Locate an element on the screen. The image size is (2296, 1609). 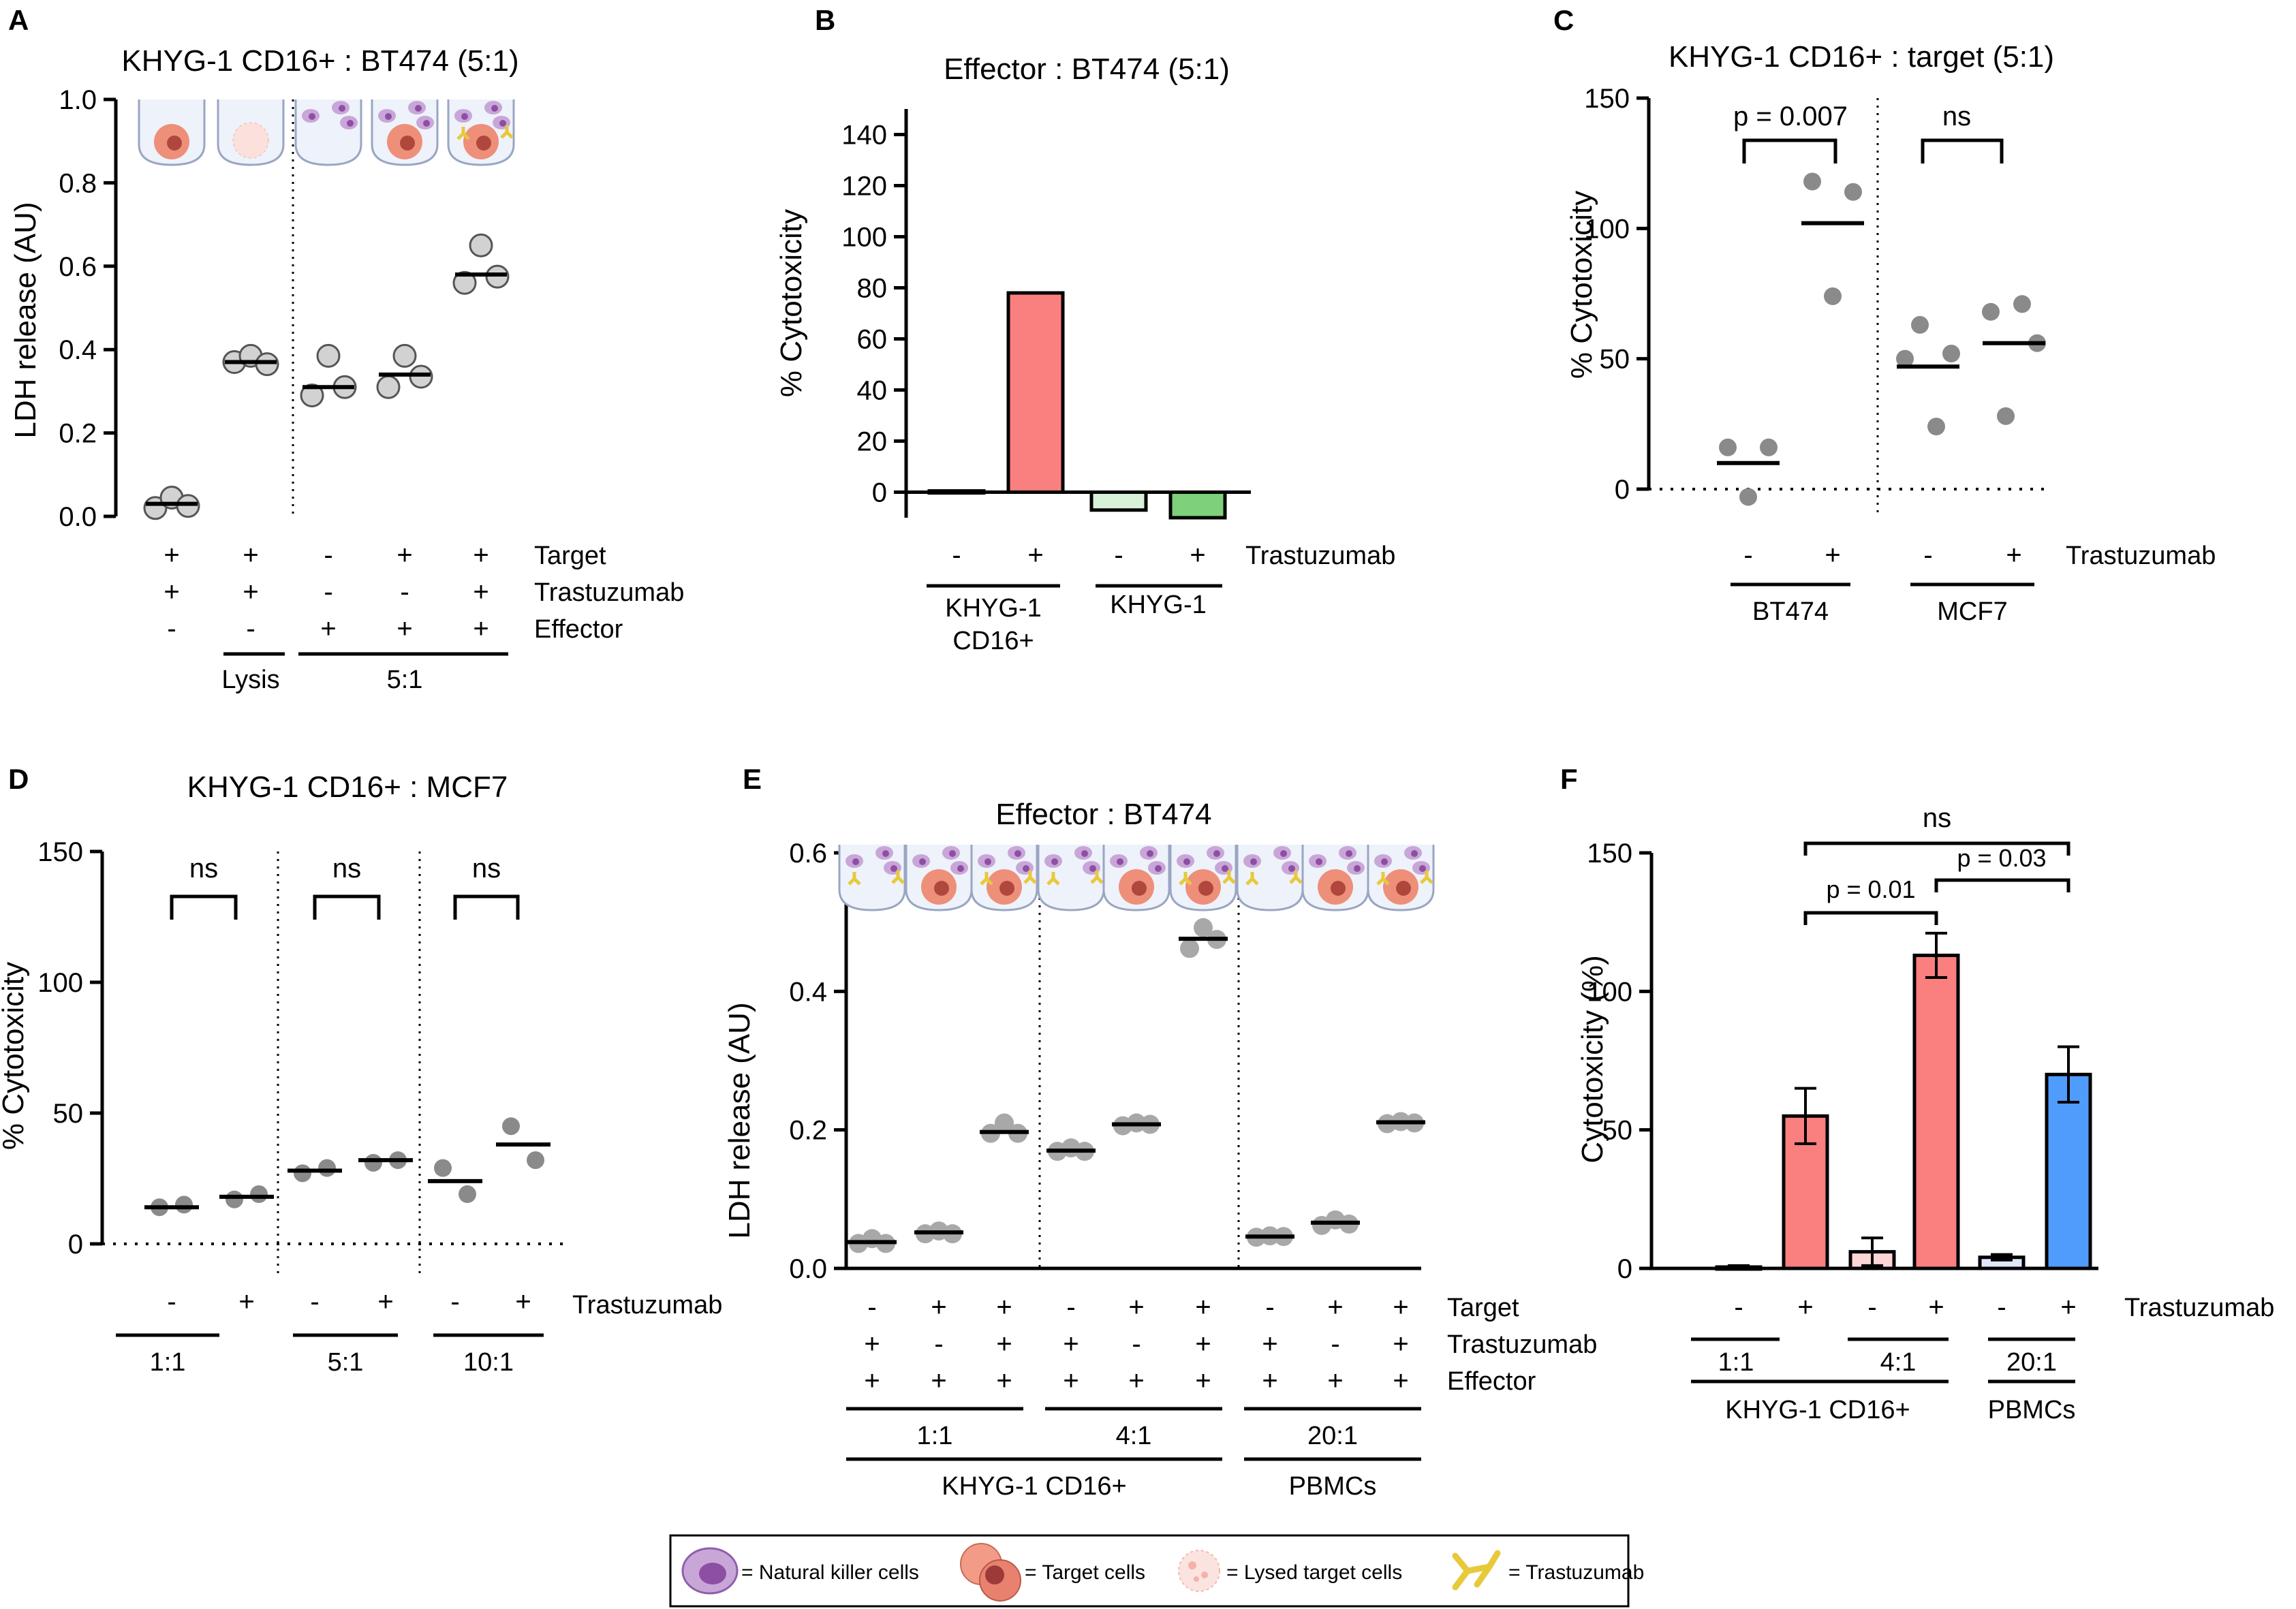
panel-d-group-3: 10:1 is located at coordinates (489, 1363).